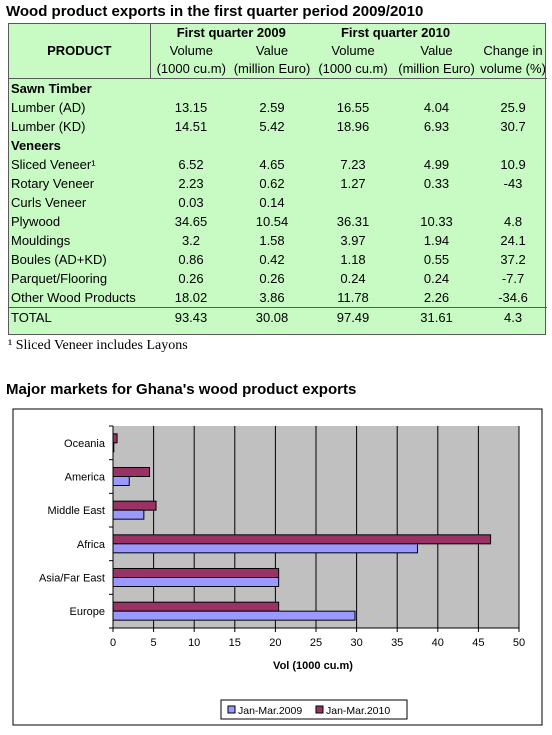  What do you see at coordinates (397, 643) in the screenshot?
I see `x-tick-label: 35` at bounding box center [397, 643].